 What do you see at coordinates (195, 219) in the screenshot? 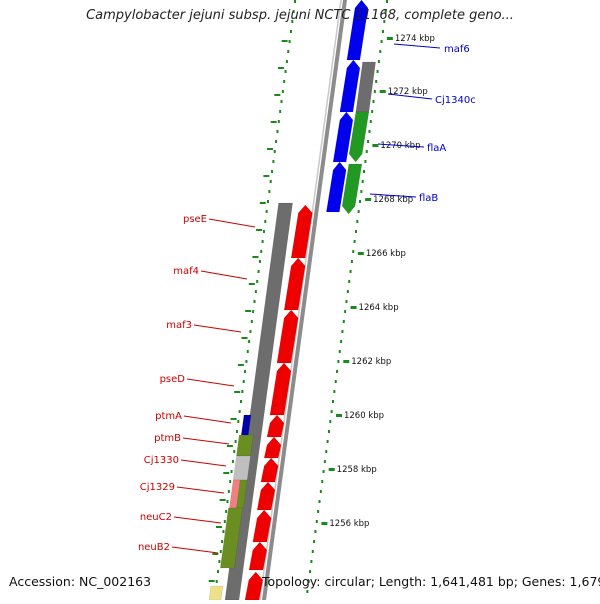
I see `gene-label: pseE` at bounding box center [195, 219].